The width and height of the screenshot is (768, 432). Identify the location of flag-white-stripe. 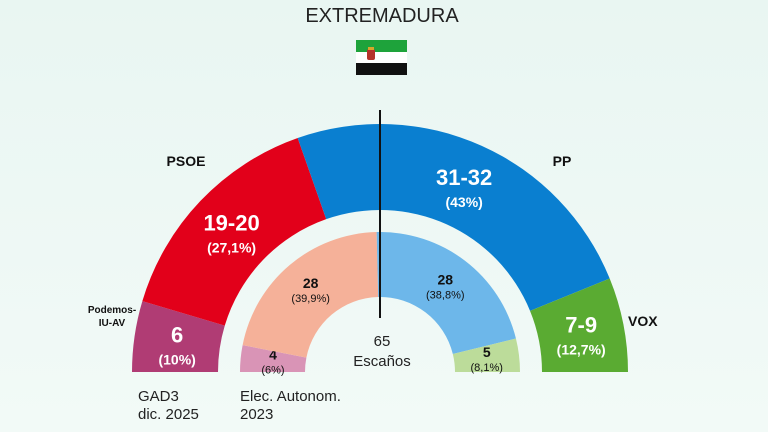
(381, 57).